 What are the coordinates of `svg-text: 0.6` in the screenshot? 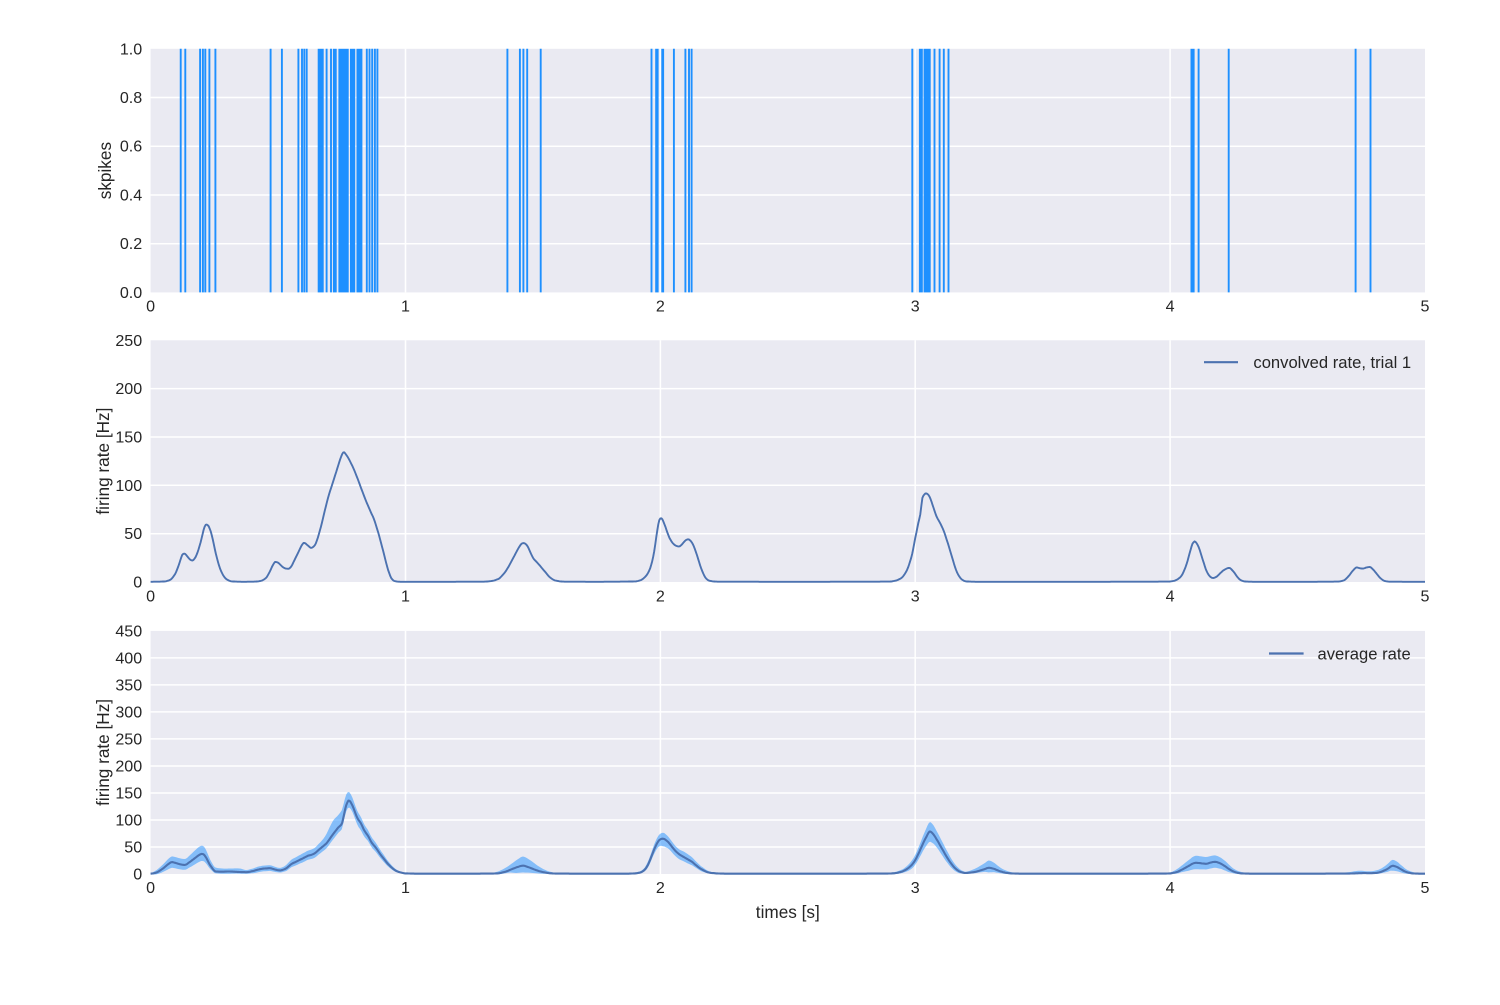 It's located at (131, 147).